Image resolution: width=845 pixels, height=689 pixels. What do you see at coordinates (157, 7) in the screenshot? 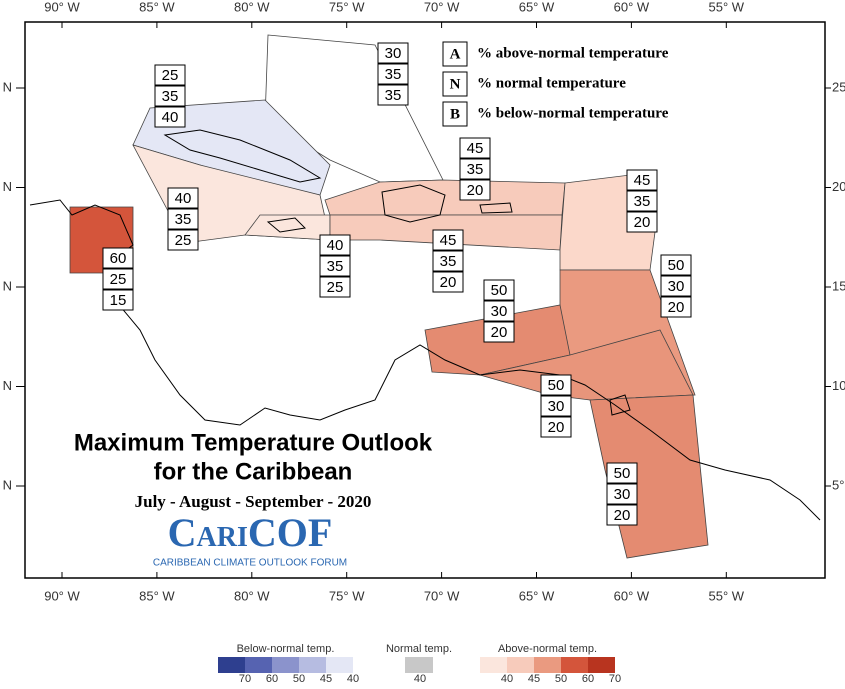
I see `lon-label-top: 85° W` at bounding box center [157, 7].